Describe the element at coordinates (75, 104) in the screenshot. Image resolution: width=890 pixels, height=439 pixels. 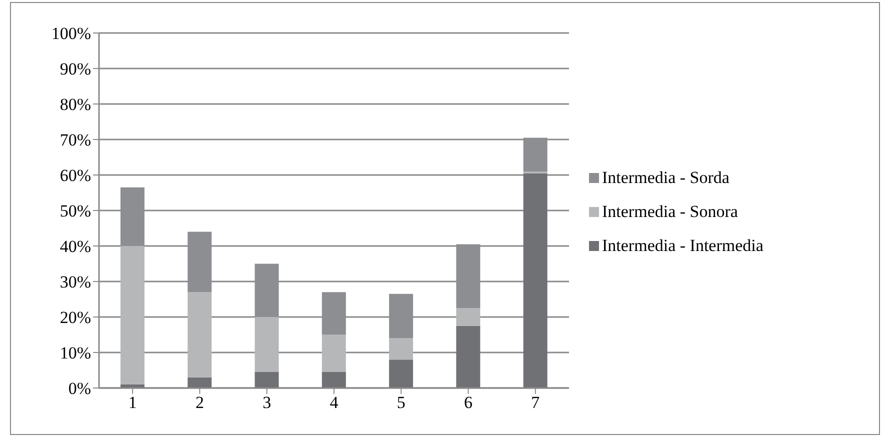
I see `y-tick-label: 80%` at that location.